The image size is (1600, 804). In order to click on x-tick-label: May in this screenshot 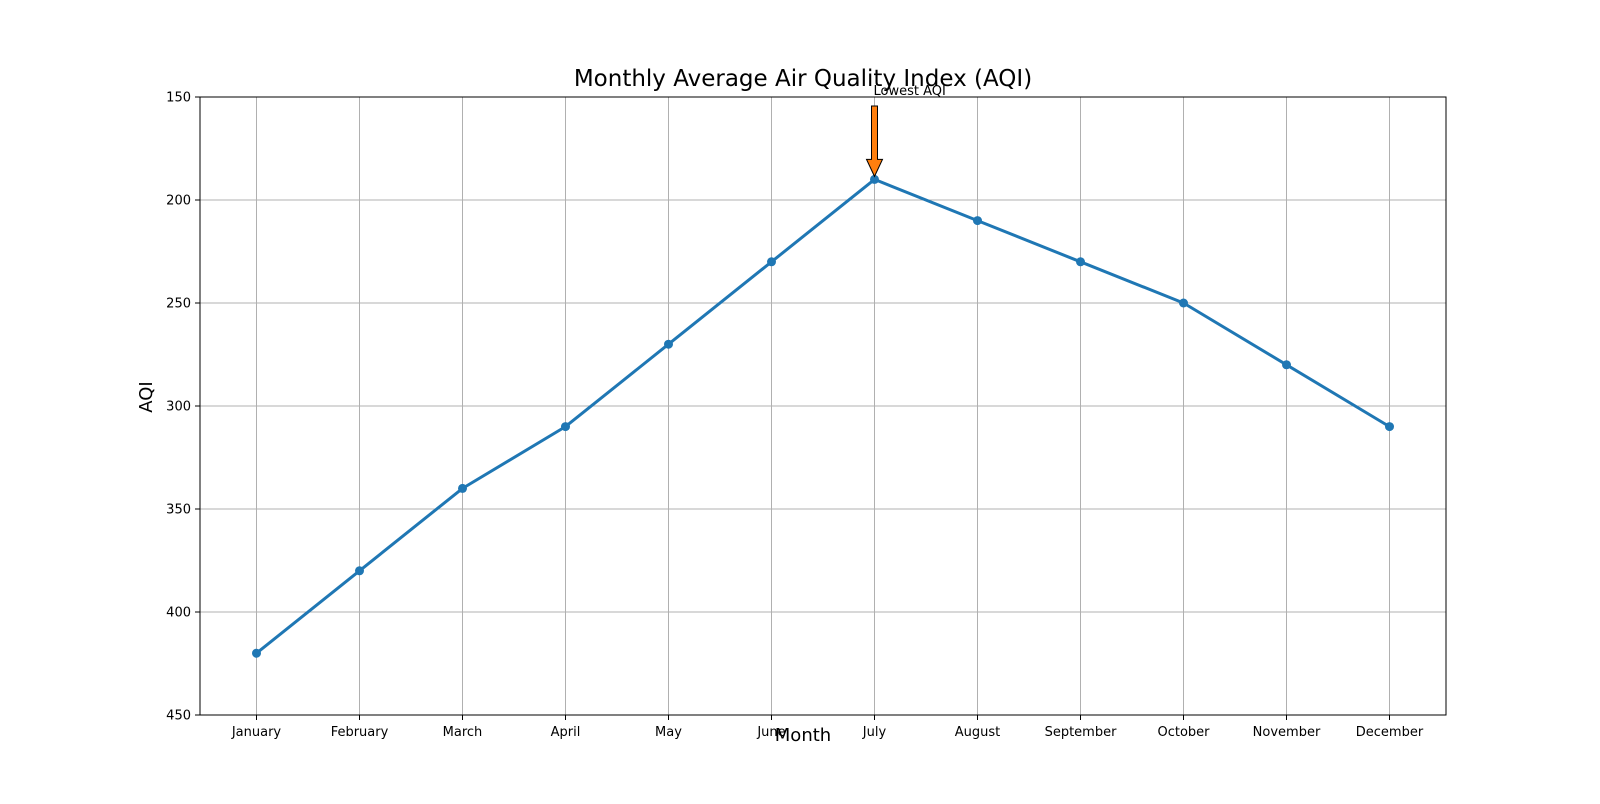, I will do `click(668, 732)`.